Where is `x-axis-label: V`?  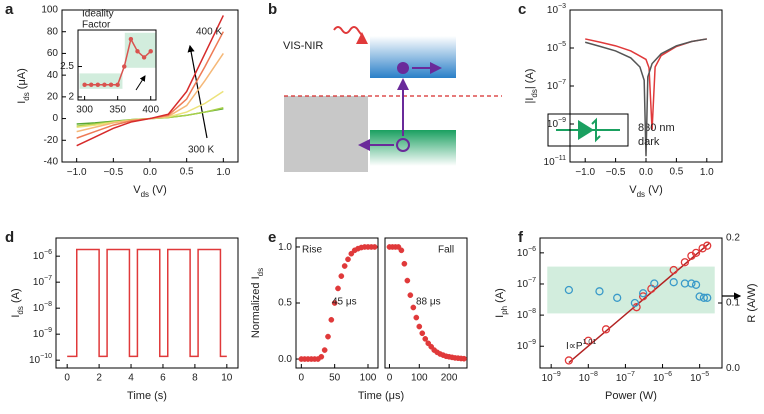
x-axis-label: V is located at coordinates (137, 190).